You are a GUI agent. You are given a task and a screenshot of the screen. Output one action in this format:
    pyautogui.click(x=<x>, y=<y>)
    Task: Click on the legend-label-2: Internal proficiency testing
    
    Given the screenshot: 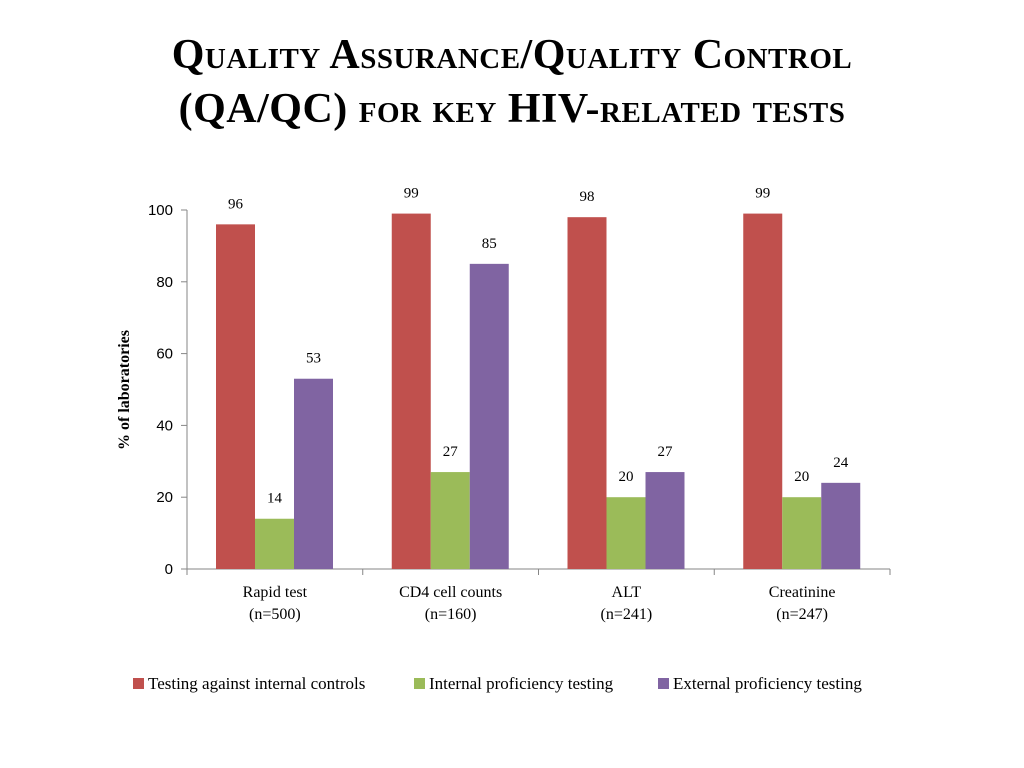 What is the action you would take?
    pyautogui.click(x=521, y=683)
    